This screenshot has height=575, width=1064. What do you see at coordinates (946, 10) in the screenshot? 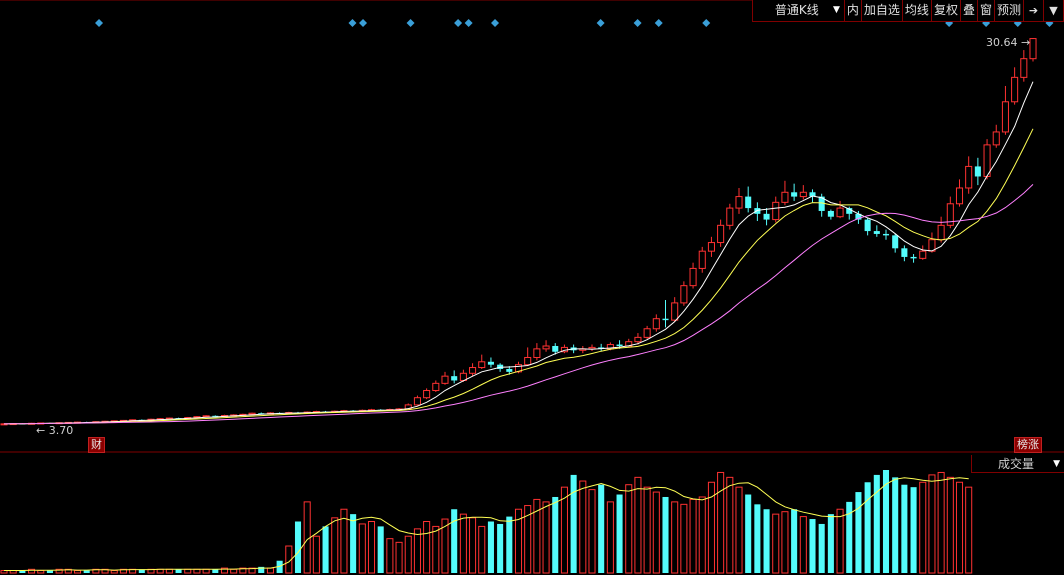
I see `adjust-rights-button: 复权` at bounding box center [946, 10].